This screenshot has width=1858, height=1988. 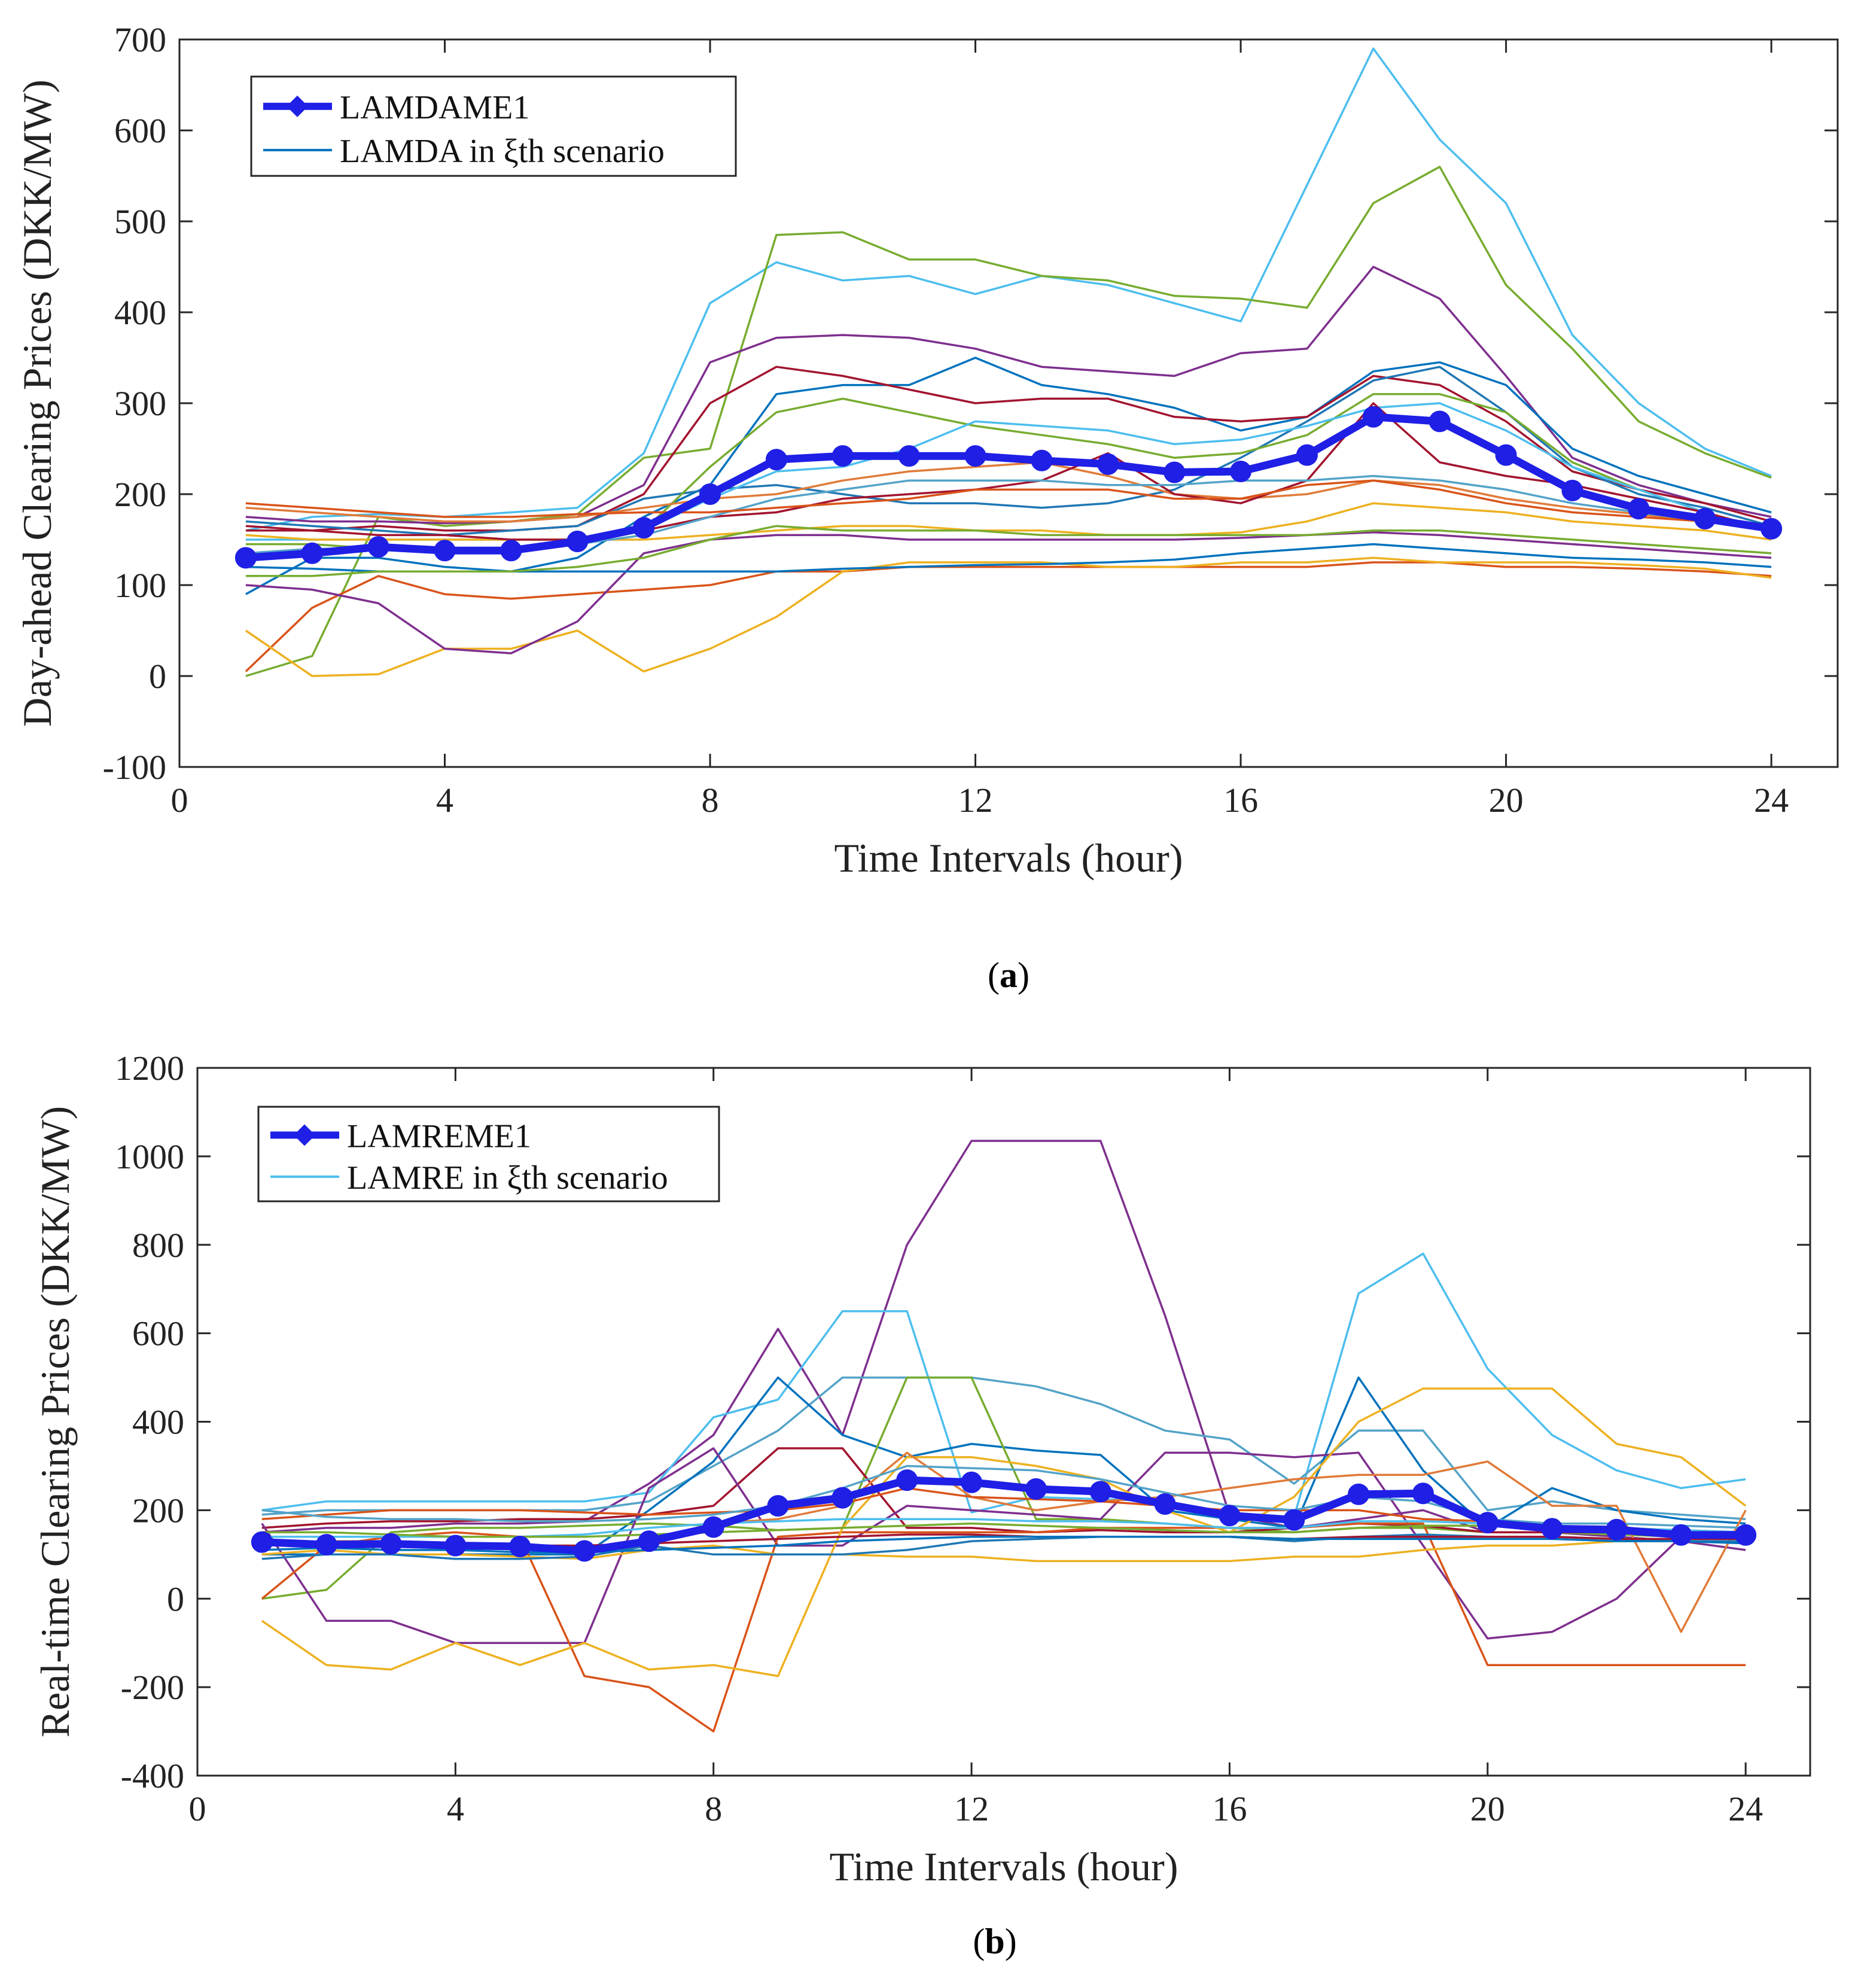 I want to click on main-series-line, so click(x=1008, y=487).